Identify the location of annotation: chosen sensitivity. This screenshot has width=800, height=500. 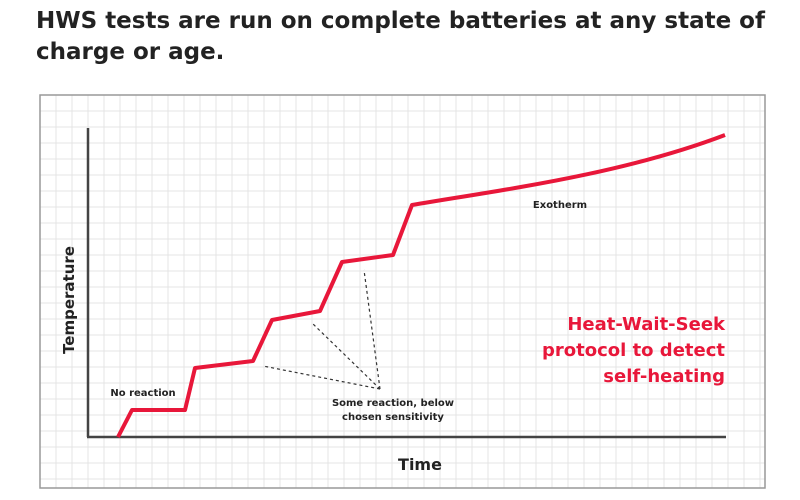
(393, 417).